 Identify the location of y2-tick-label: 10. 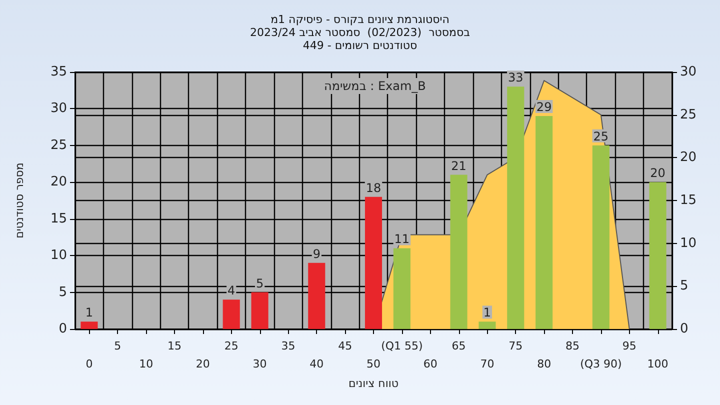
(688, 243).